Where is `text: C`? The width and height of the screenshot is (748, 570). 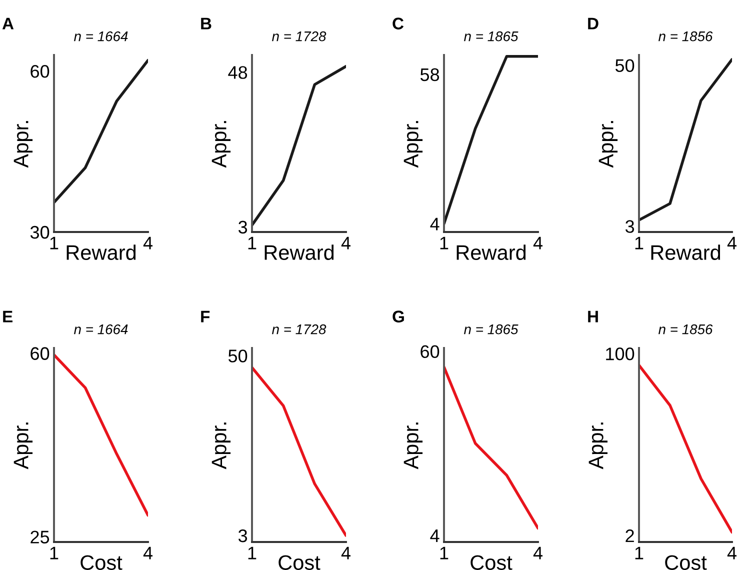
text: C is located at coordinates (398, 24).